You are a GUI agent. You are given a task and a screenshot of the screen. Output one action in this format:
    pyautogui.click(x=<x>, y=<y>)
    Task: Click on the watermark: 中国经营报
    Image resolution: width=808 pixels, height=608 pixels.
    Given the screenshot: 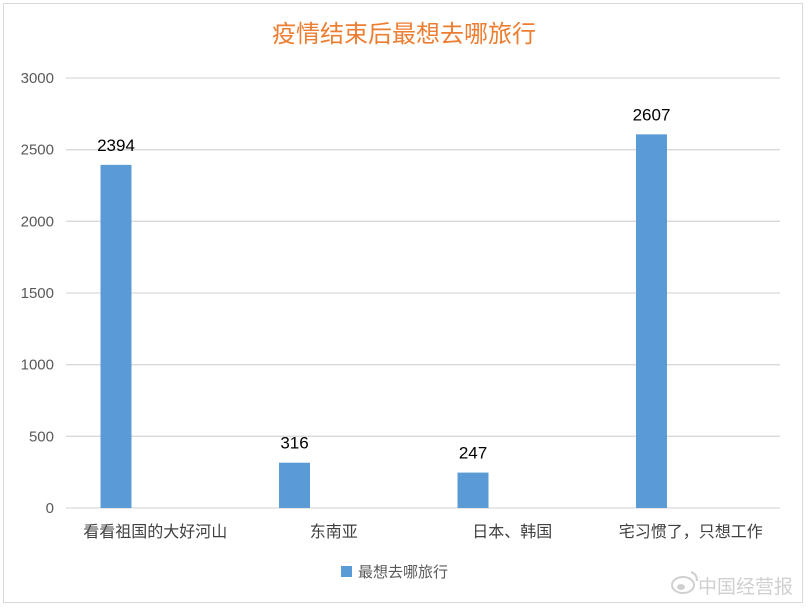 What is the action you would take?
    pyautogui.click(x=732, y=584)
    